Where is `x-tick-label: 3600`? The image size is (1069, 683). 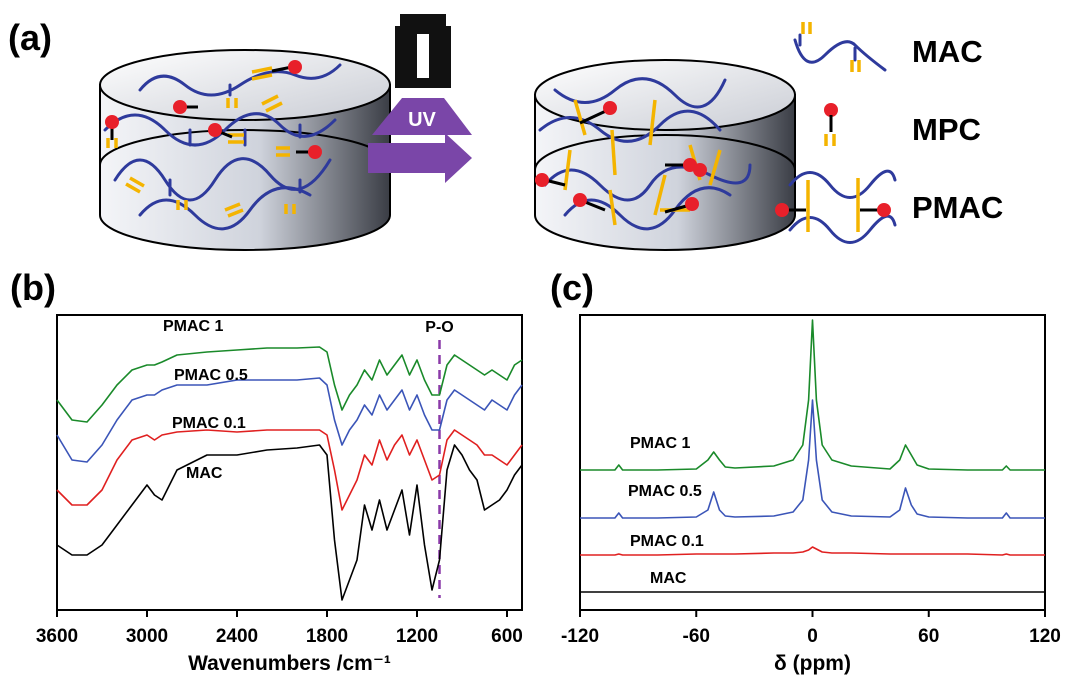
x-tick-label: 3600 is located at coordinates (57, 636).